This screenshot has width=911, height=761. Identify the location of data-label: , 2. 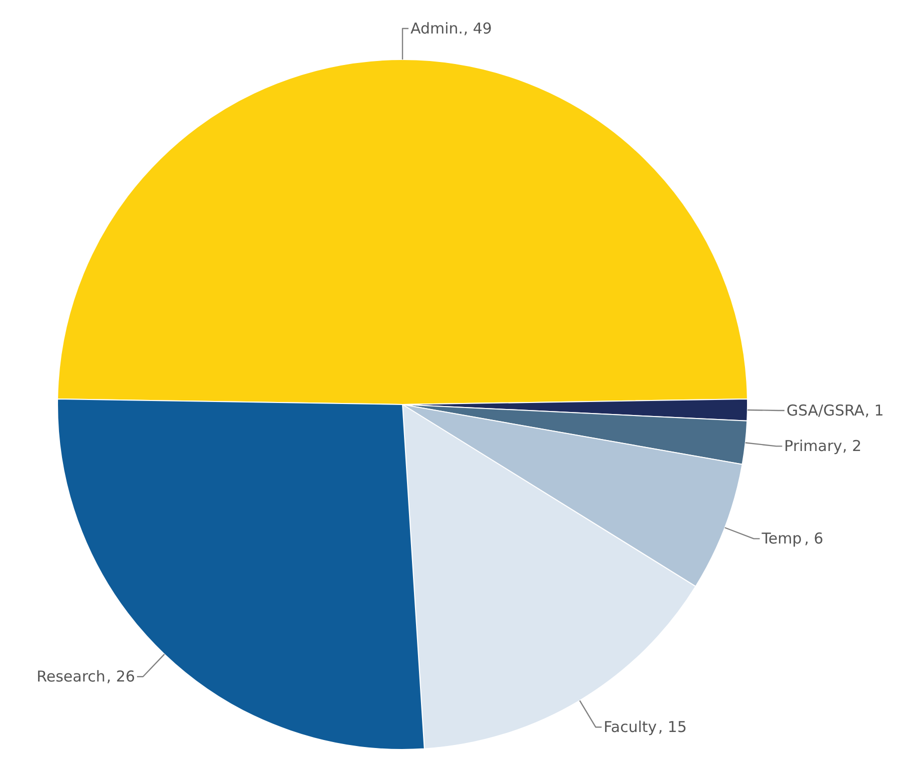
(852, 446).